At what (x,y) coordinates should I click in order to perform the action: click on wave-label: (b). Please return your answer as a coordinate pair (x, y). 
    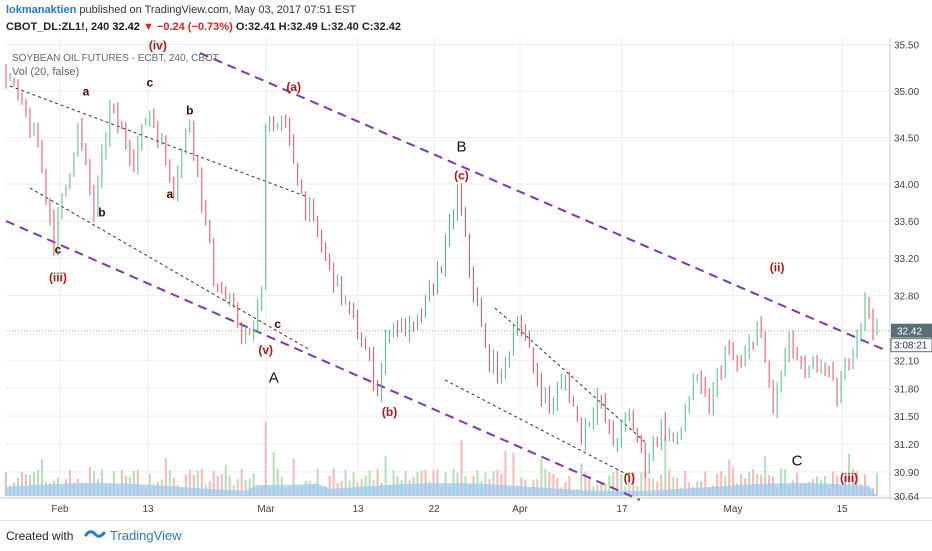
    Looking at the image, I should click on (389, 412).